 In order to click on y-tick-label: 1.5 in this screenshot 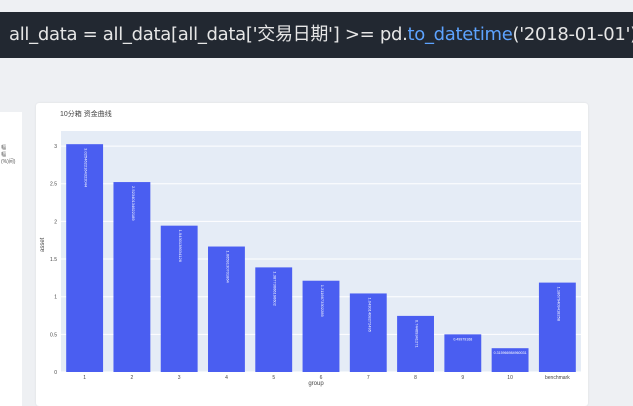, I will do `click(53, 260)`.